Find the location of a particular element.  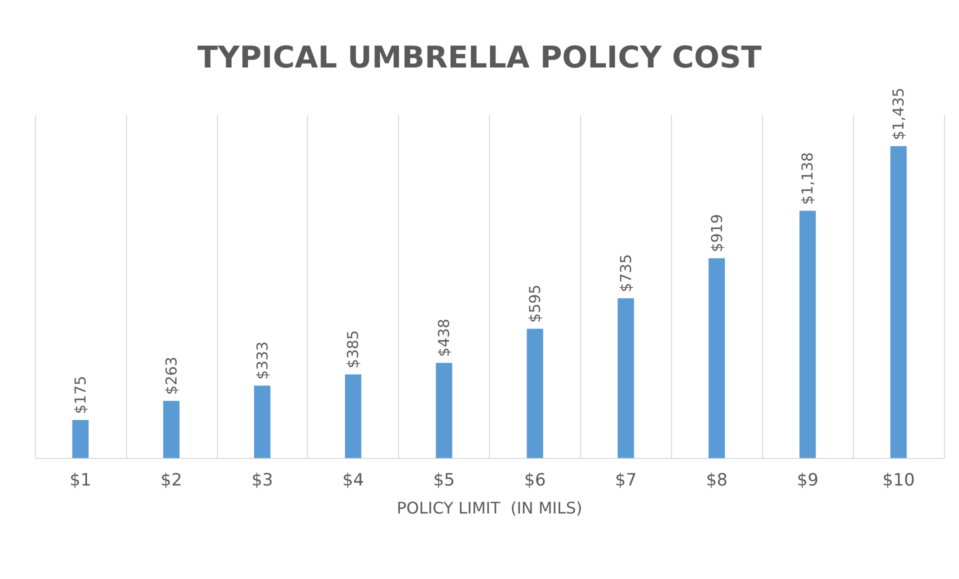

data-label: $1,138 is located at coordinates (807, 178).